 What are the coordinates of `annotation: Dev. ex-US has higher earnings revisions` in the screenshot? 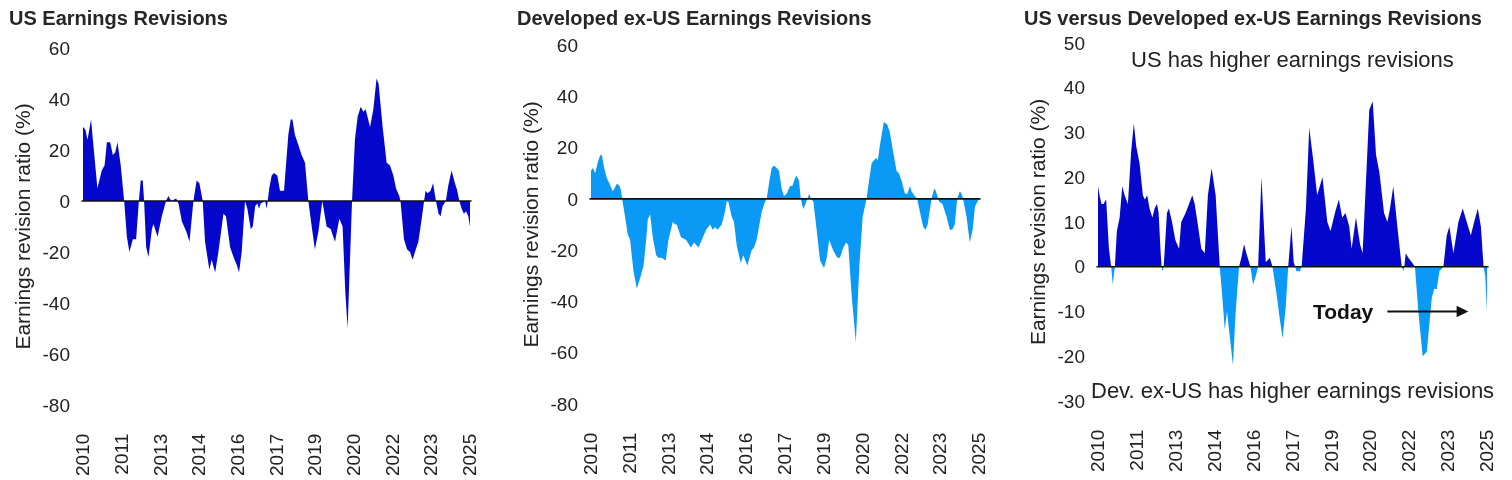 It's located at (1293, 390).